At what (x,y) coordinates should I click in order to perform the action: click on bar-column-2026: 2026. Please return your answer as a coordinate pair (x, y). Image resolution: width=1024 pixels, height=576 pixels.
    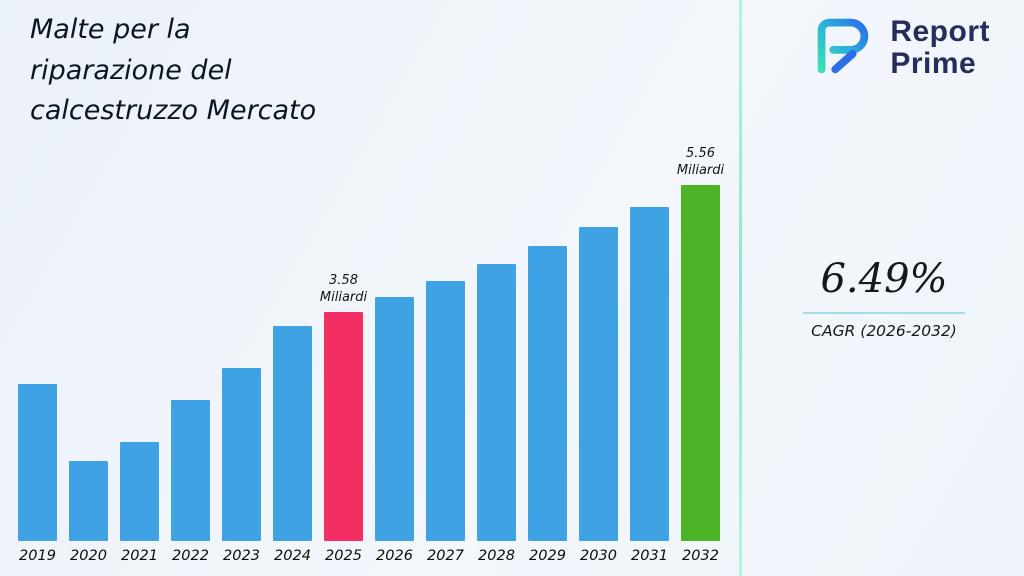
    Looking at the image, I should click on (394, 430).